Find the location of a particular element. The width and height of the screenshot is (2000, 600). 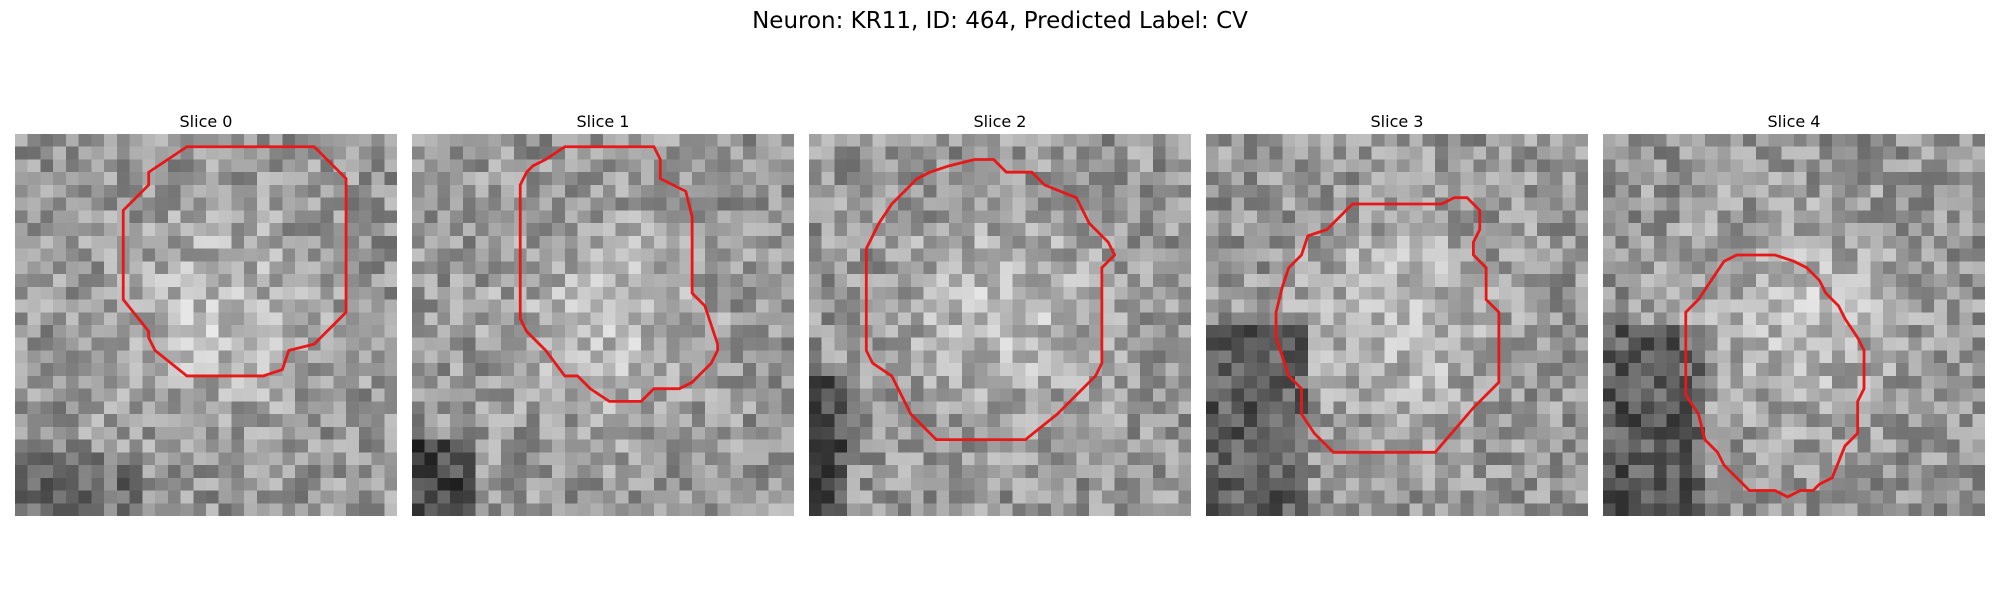

slice-title: Slice 2 is located at coordinates (1000, 121).